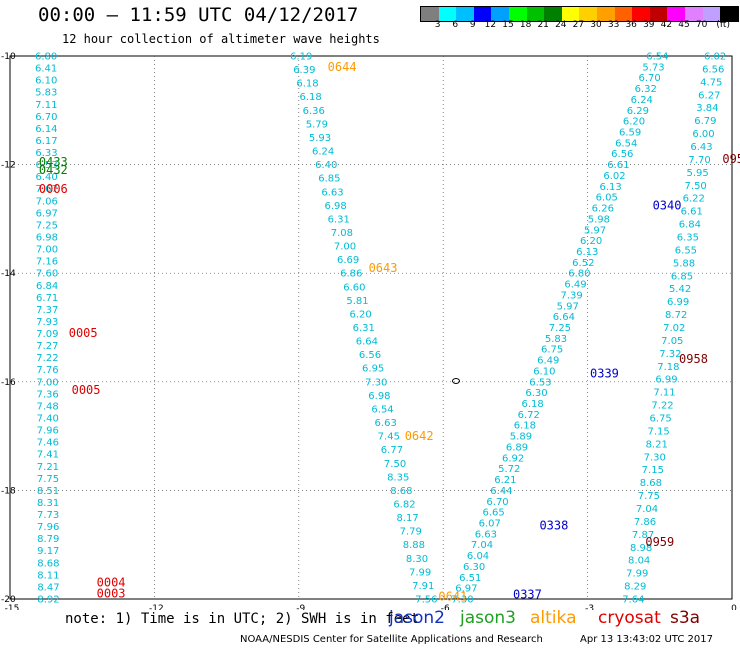 This screenshot has width=740, height=650. Describe the element at coordinates (48, 443) in the screenshot. I see `wave-height-value: 7.46` at that location.